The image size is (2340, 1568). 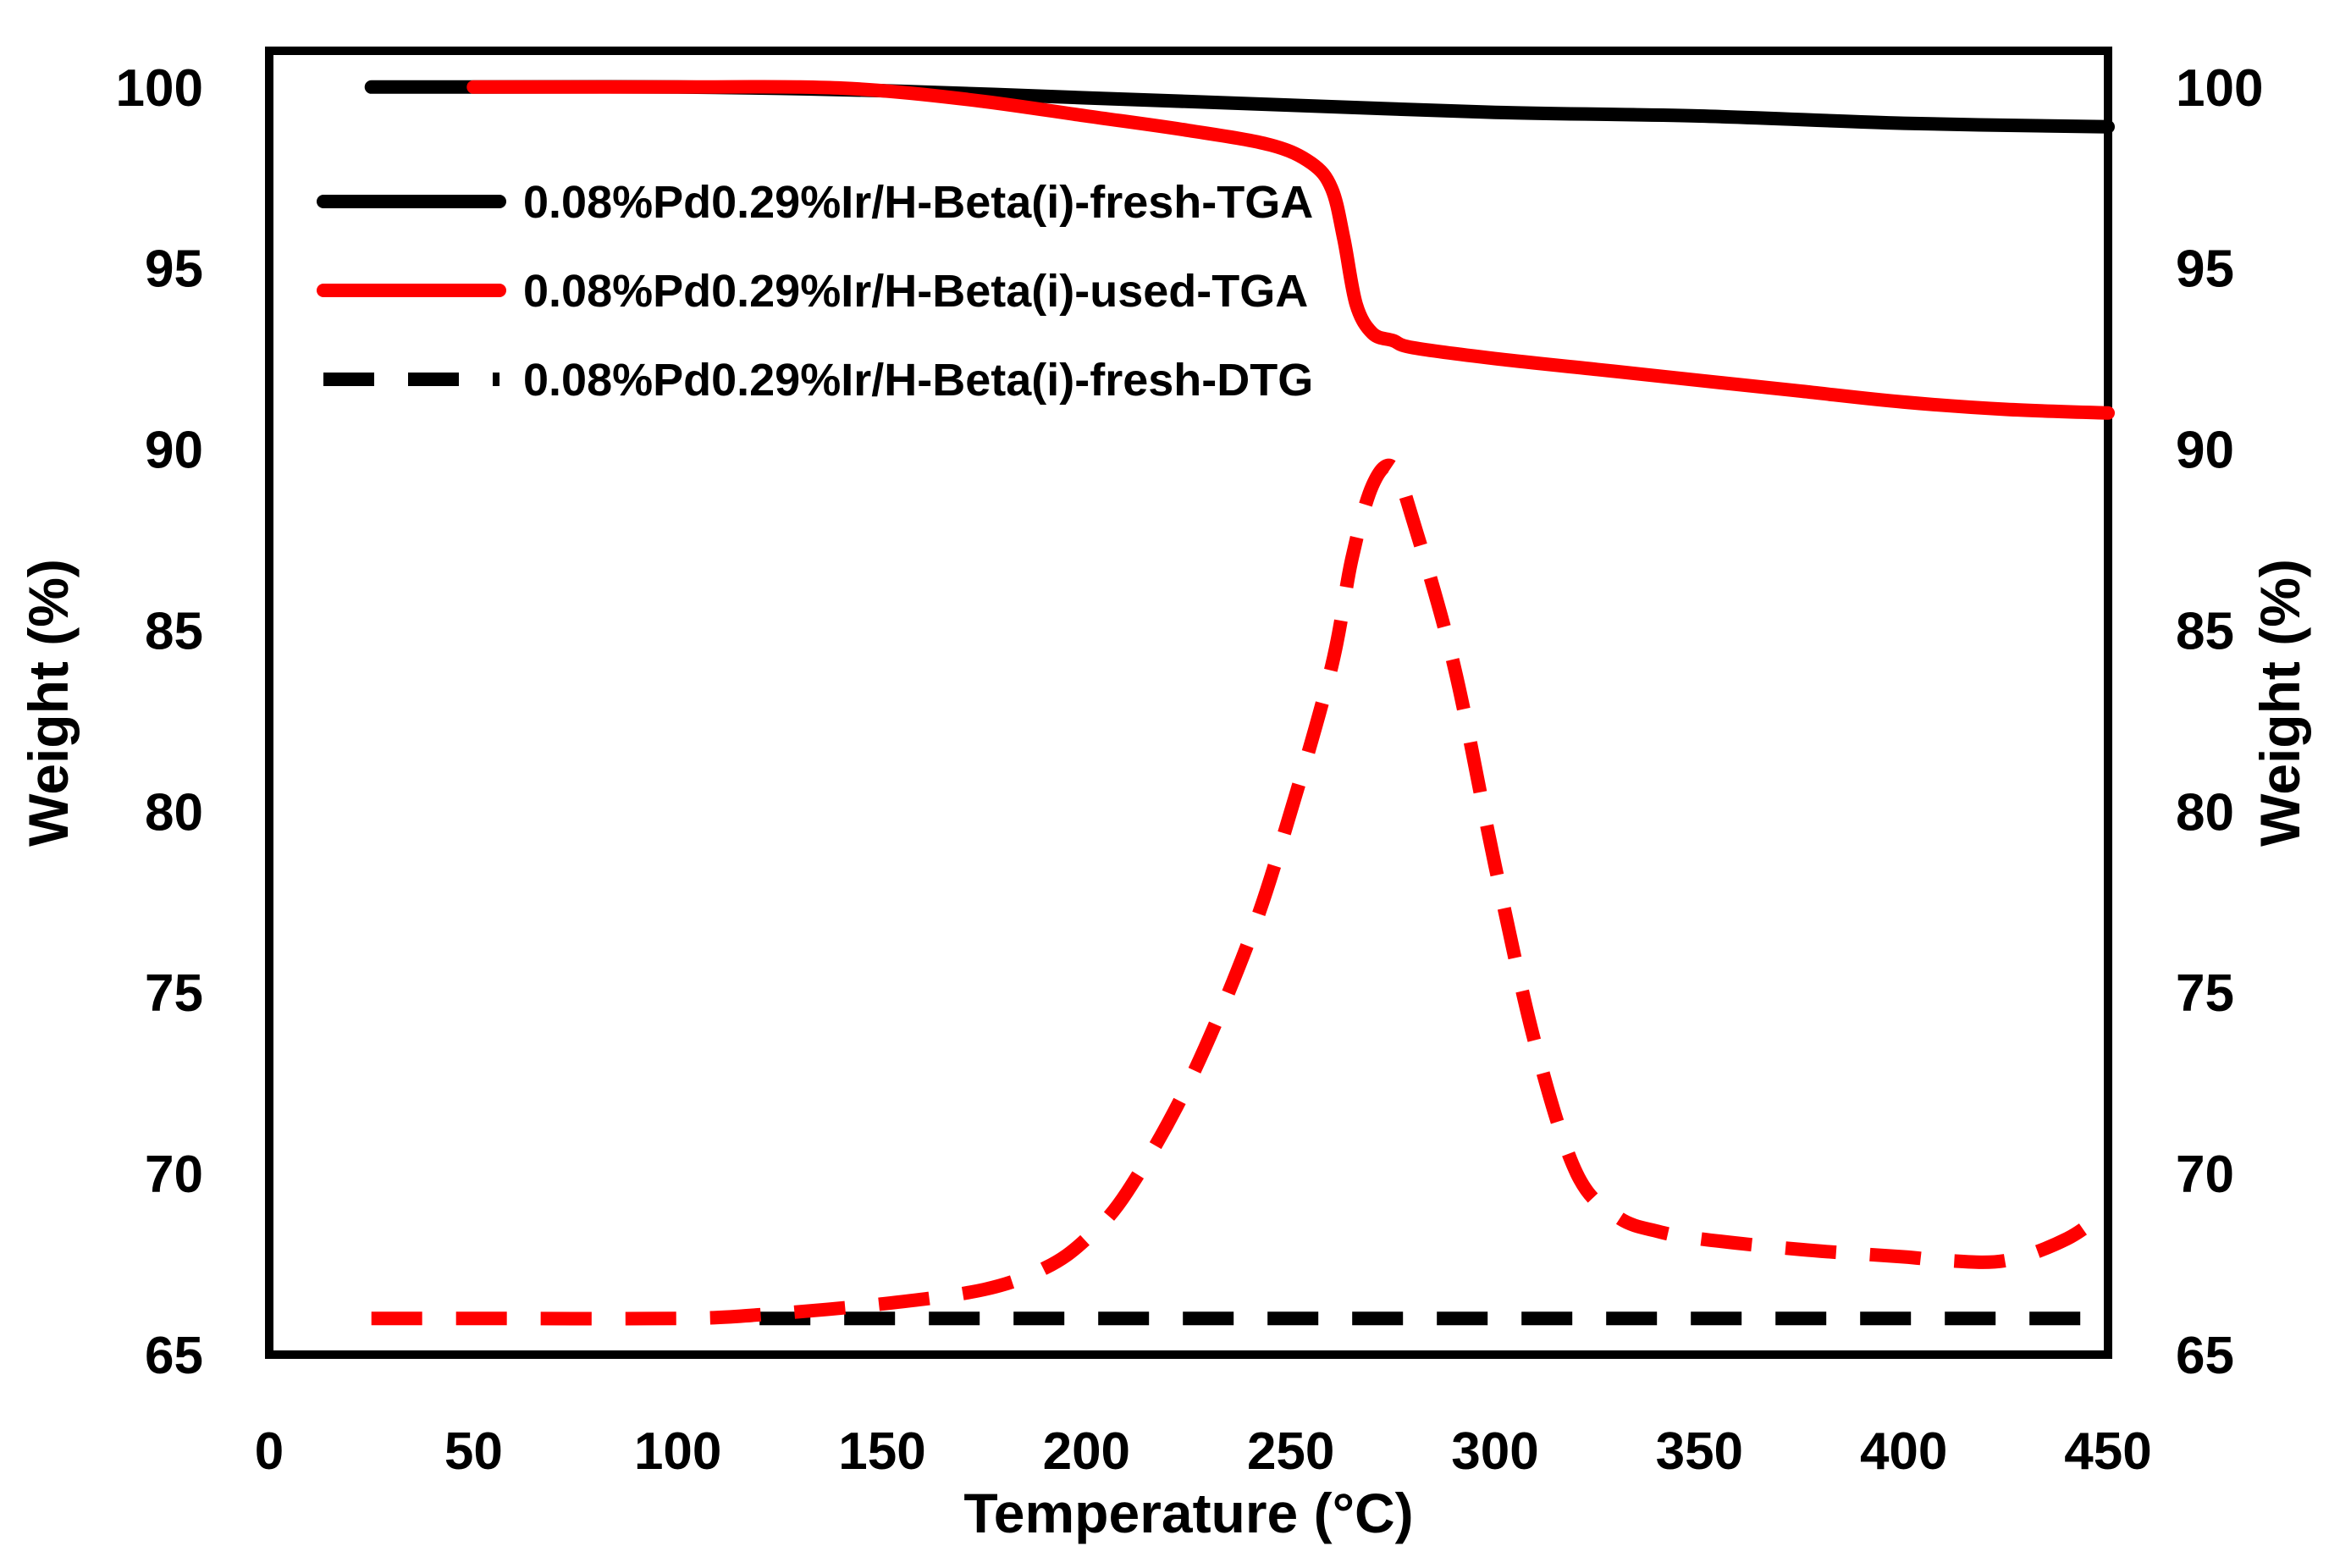 I want to click on x-tick-label: 350, so click(x=1699, y=1451).